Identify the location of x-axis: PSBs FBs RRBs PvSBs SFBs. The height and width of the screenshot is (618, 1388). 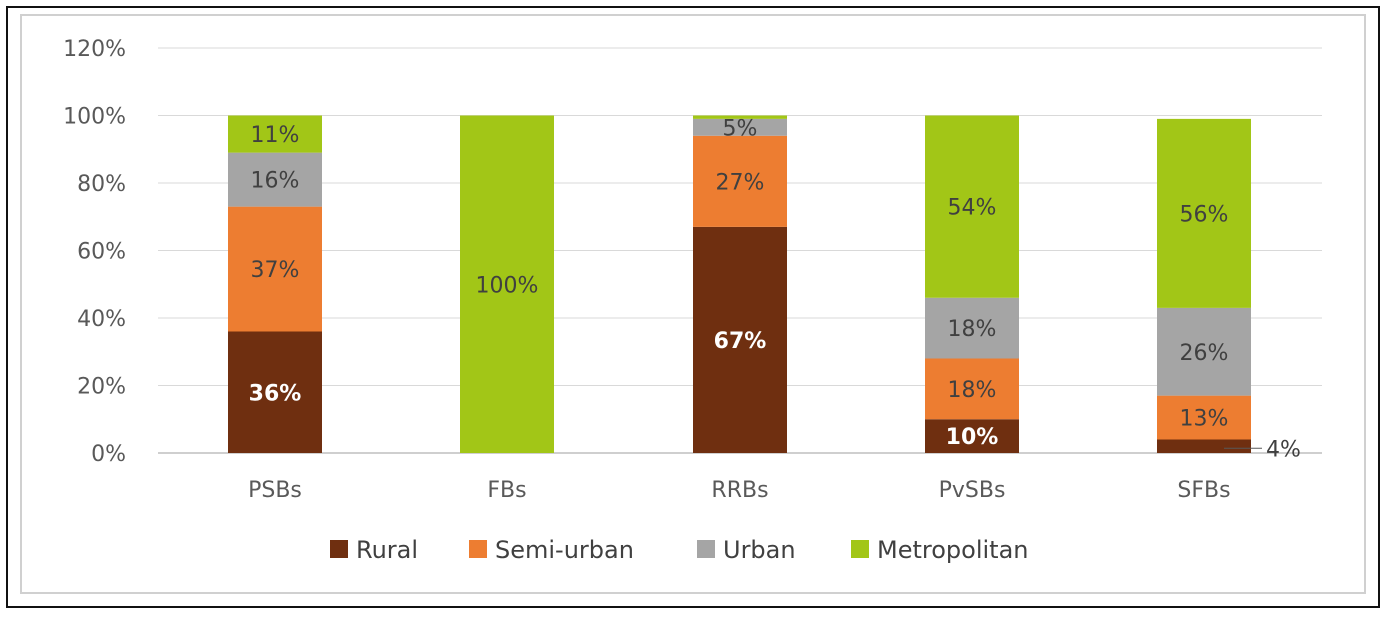
(739, 490).